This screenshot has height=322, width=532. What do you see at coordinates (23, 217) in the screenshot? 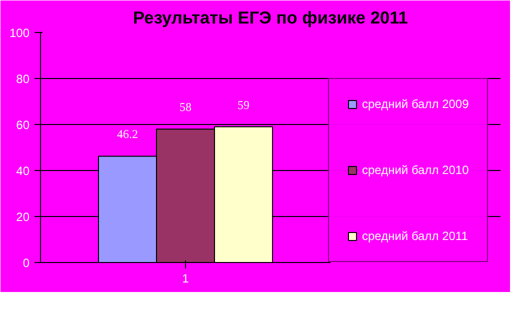
I see `y-tick-label: 20` at bounding box center [23, 217].